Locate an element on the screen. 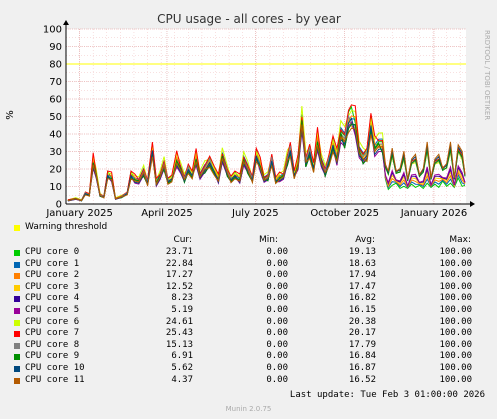 The image size is (497, 419). legend-avg-value: 17.79 is located at coordinates (362, 344).